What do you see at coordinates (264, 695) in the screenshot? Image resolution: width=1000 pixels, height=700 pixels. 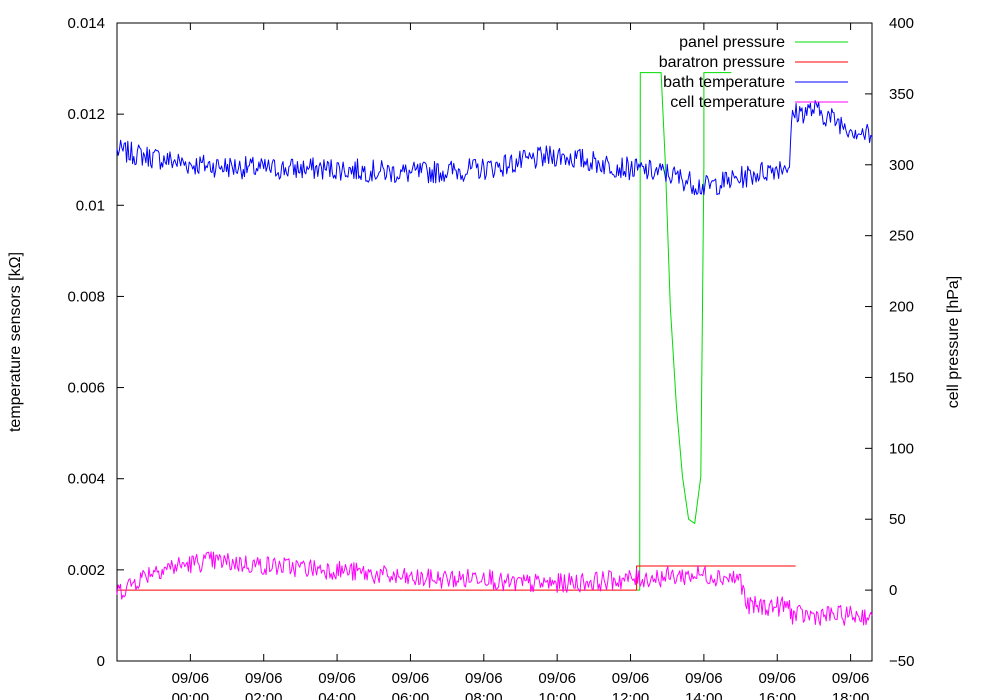 I see `x-tick-label-time: 02:00` at bounding box center [264, 695].